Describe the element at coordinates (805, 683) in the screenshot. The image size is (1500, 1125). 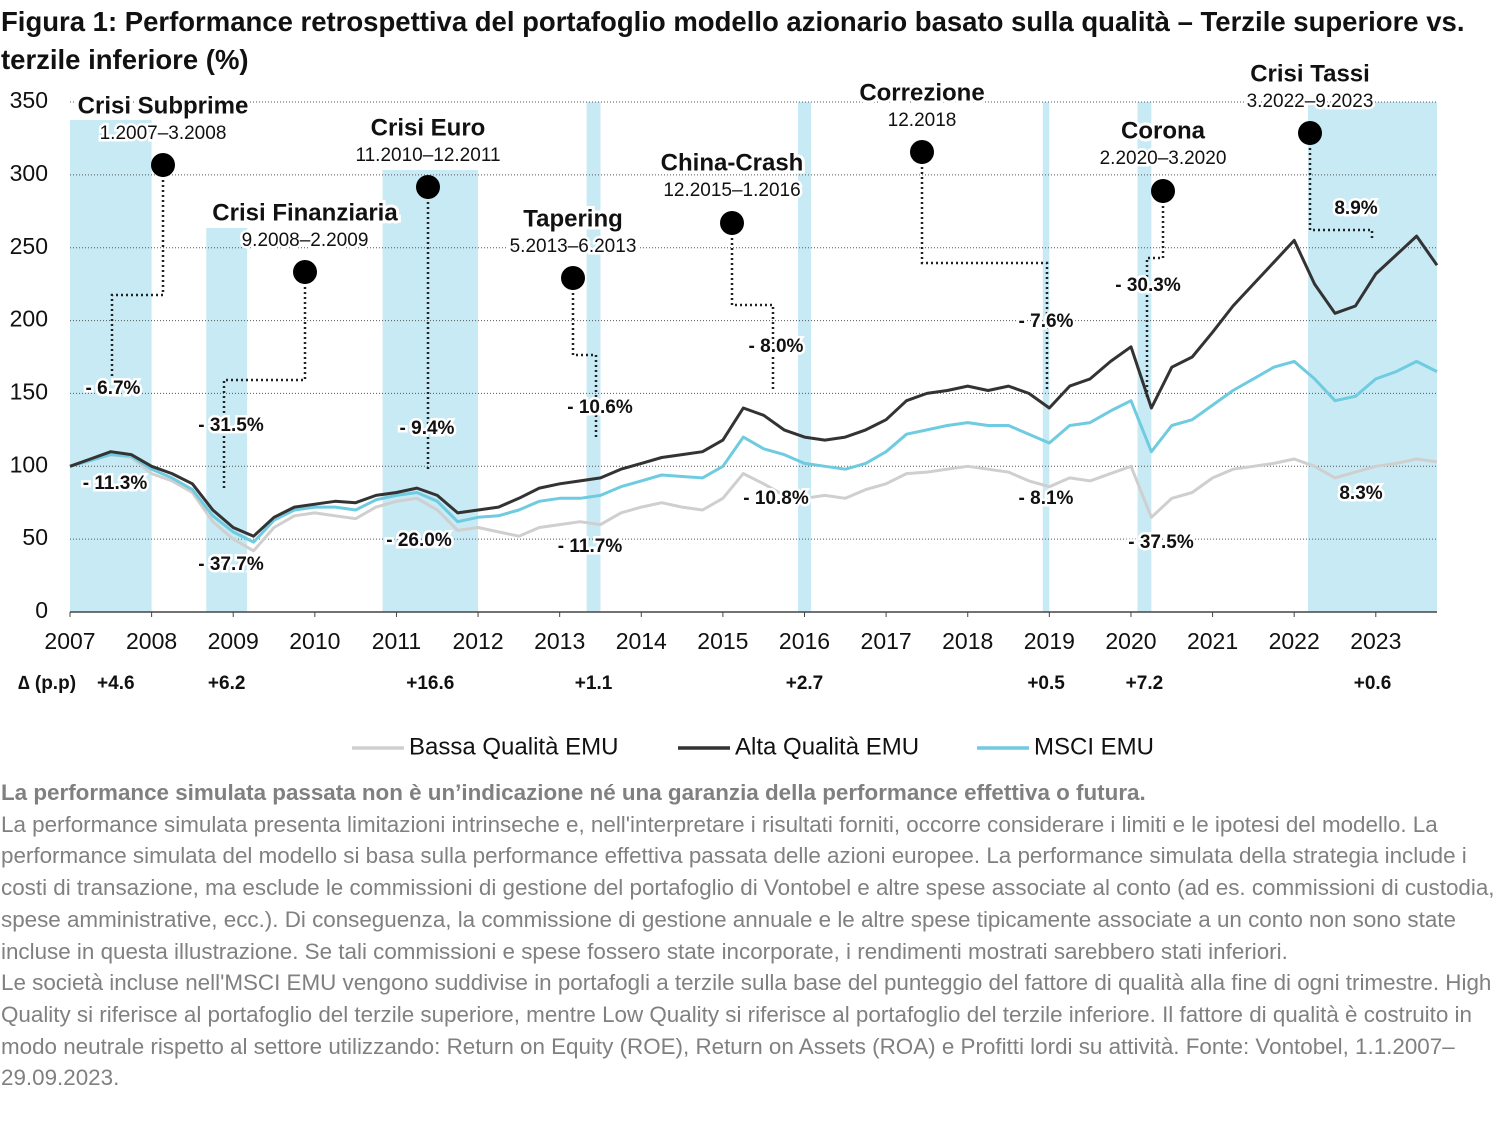
I see `delta-label: +2.7` at that location.